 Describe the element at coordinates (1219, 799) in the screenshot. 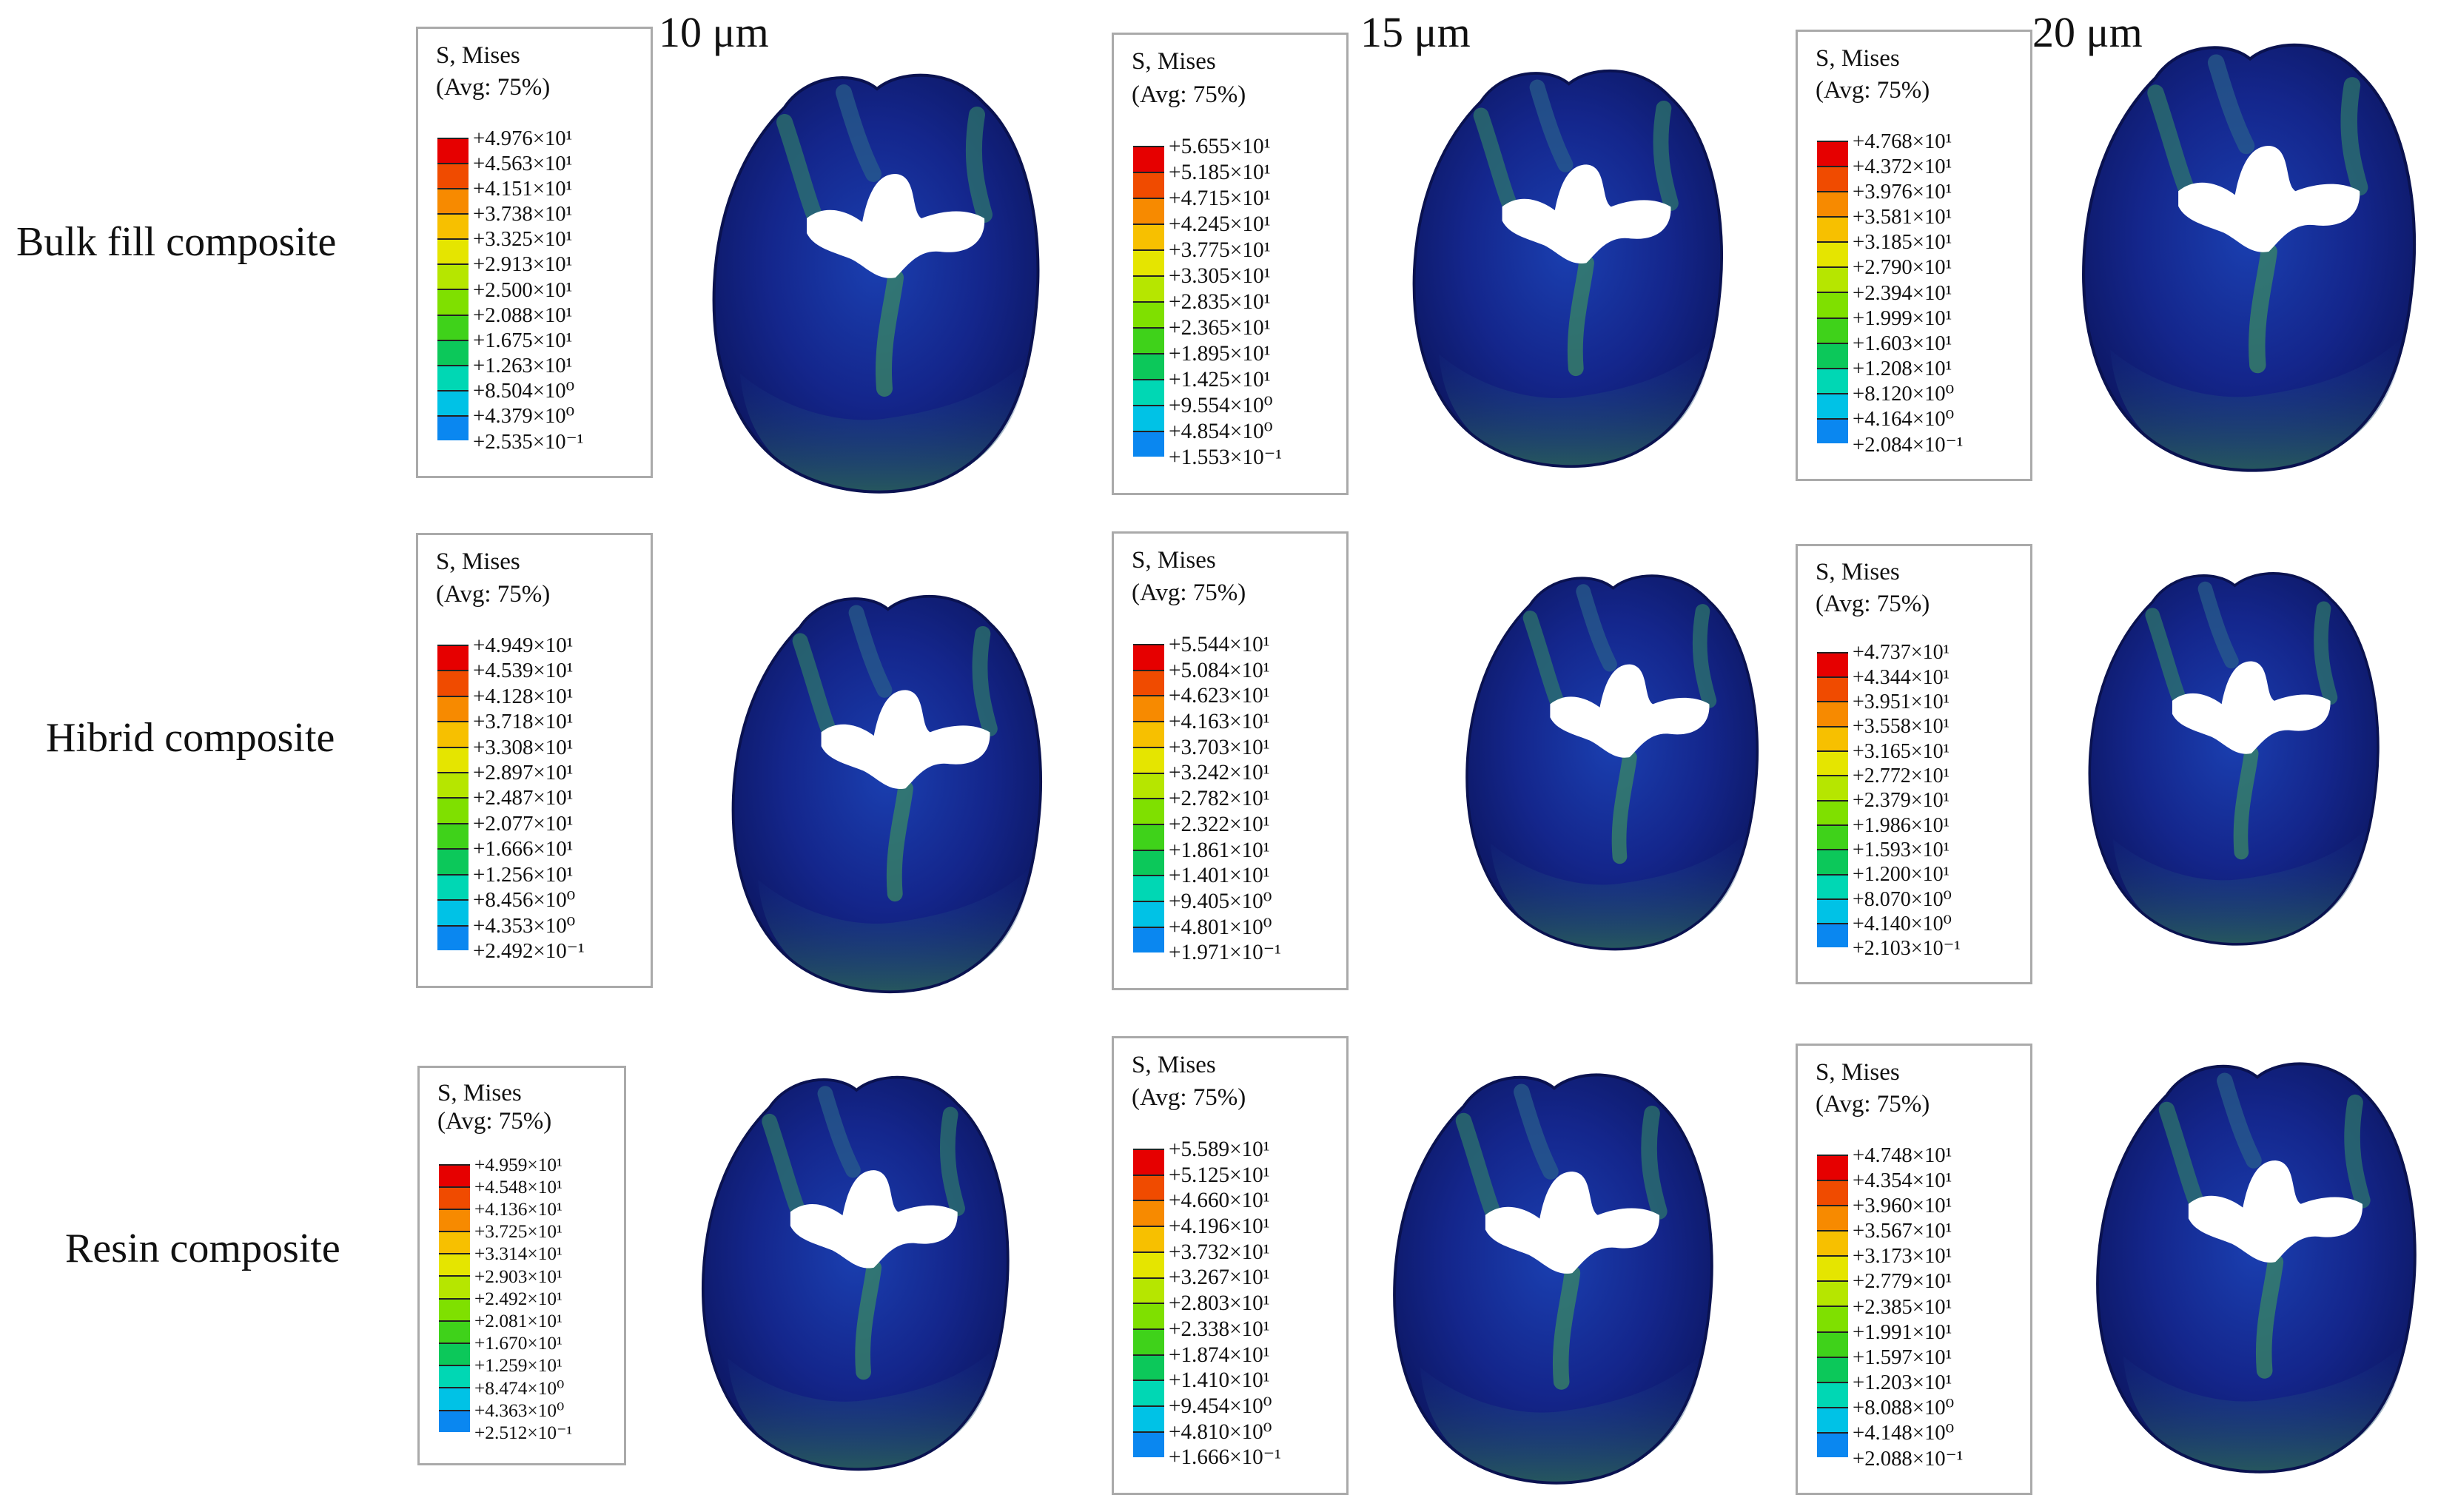

I see `legend-value: +2.782×10¹` at that location.